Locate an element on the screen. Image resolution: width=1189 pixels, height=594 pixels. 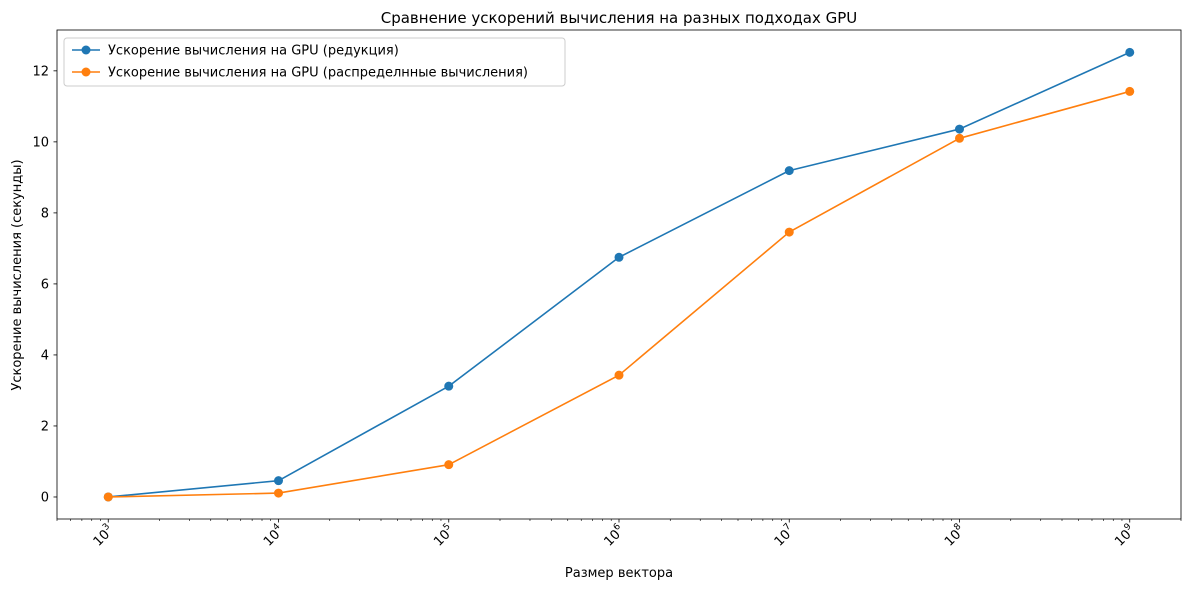
y-tick-label: 4 is located at coordinates (45, 355).